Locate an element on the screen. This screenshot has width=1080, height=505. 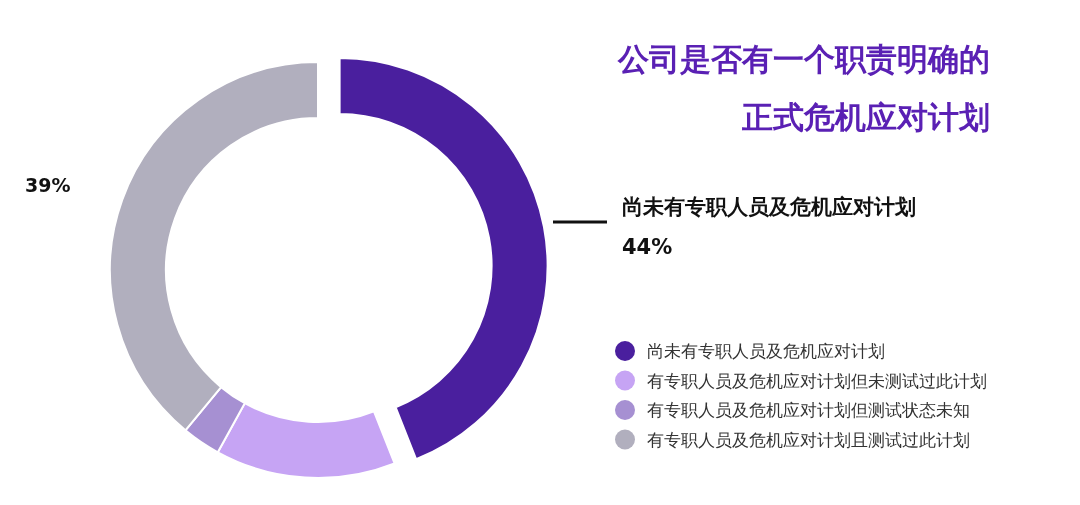
legend-label: 有专职人员及危机应对计划且测试过此计划 is located at coordinates (808, 439).